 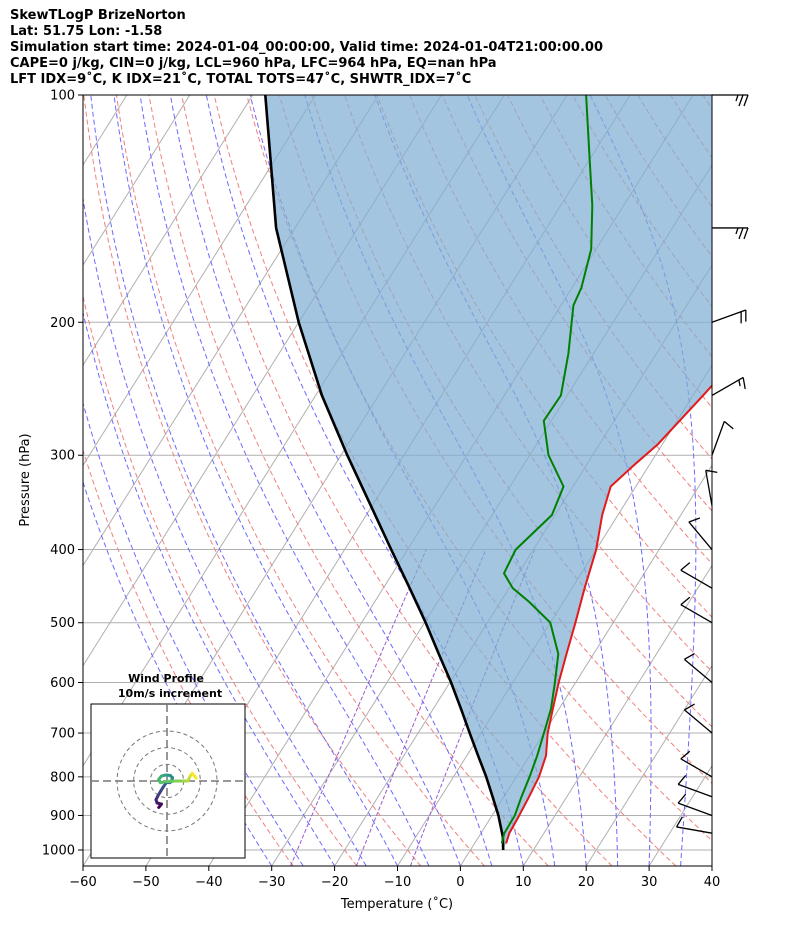 What do you see at coordinates (547, 469) in the screenshot?
I see `dewpoint-line` at bounding box center [547, 469].